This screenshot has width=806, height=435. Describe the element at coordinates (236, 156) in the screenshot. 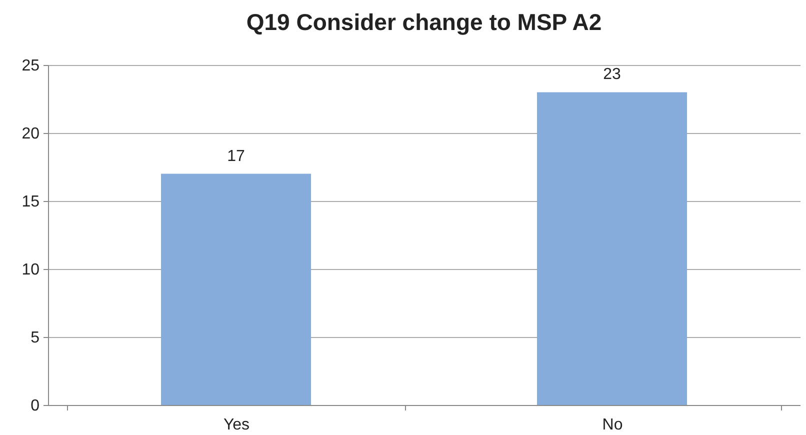

I see `data-label: 17` at that location.